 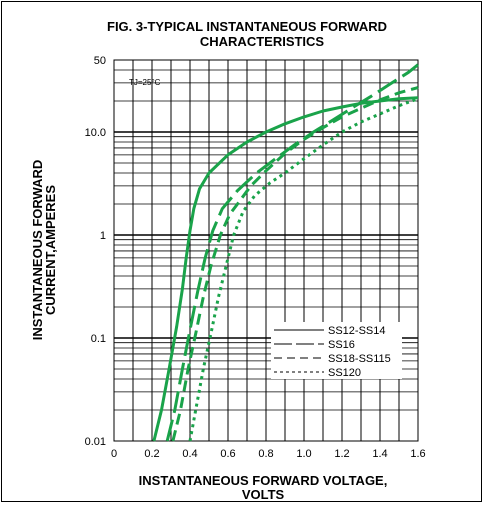 What do you see at coordinates (356, 331) in the screenshot?
I see `legend-label: SS12-SS14` at bounding box center [356, 331].